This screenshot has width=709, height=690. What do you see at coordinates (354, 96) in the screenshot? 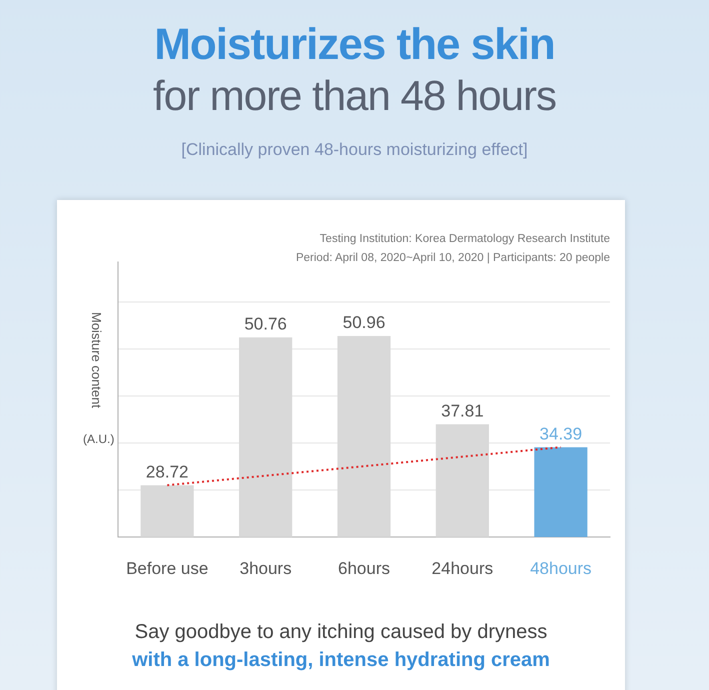
I see `chart-subtitle: for more than 48 hours` at bounding box center [354, 96].